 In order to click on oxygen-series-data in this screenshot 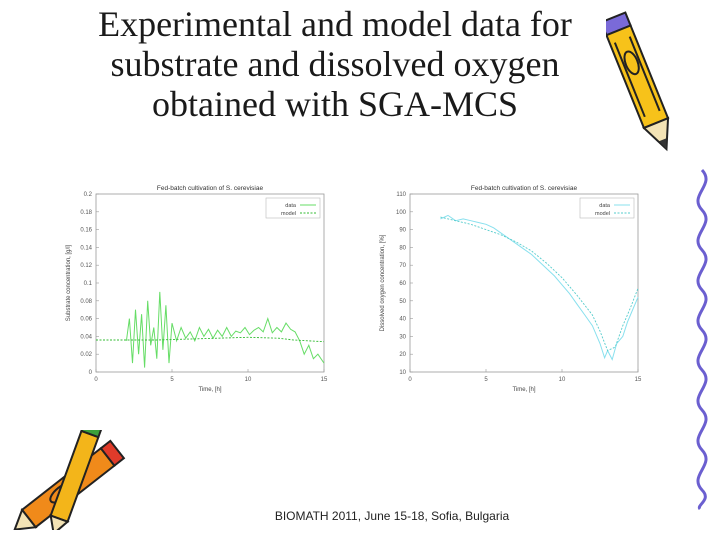, I will do `click(539, 287)`.